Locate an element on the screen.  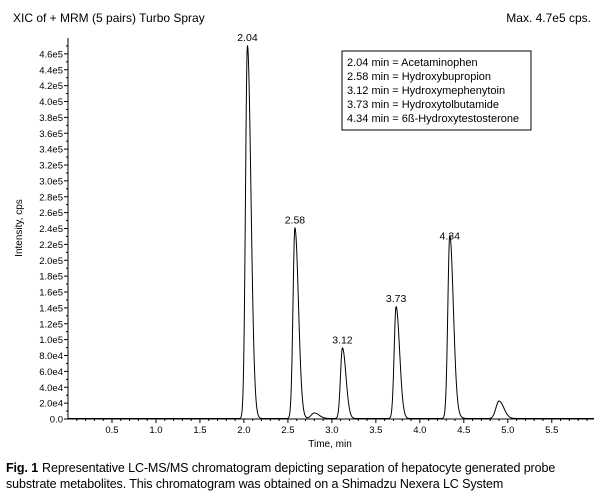
y-tick-label: 3.2e5 is located at coordinates (51, 166).